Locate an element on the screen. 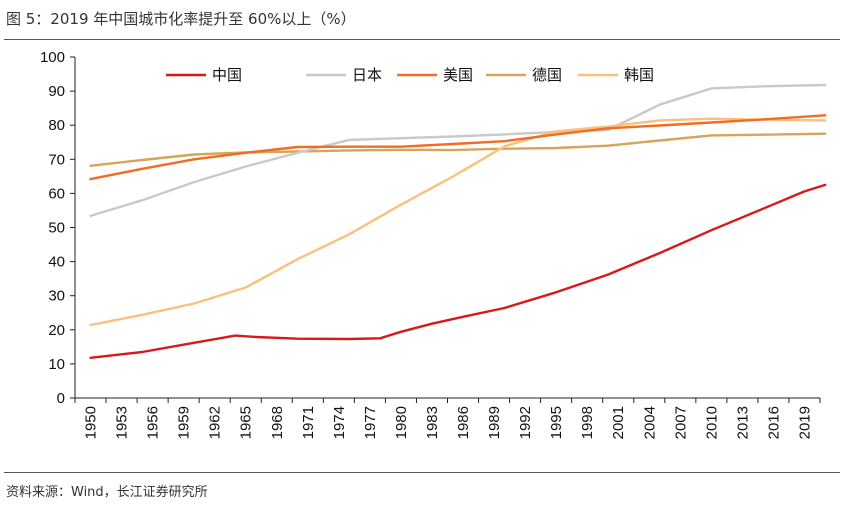 Image resolution: width=846 pixels, height=509 pixels. legend-label-1: 中国 is located at coordinates (227, 75).